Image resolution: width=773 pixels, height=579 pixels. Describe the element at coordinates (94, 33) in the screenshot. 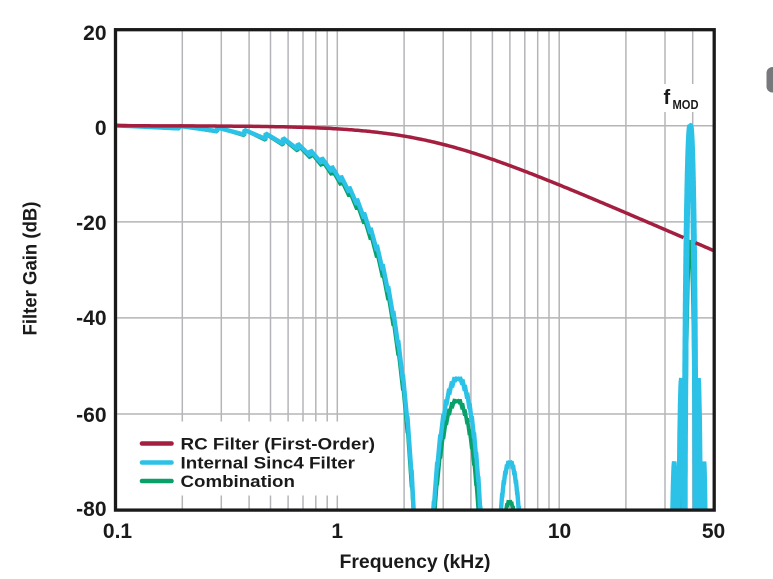

I see `svg-text: 20` at that location.